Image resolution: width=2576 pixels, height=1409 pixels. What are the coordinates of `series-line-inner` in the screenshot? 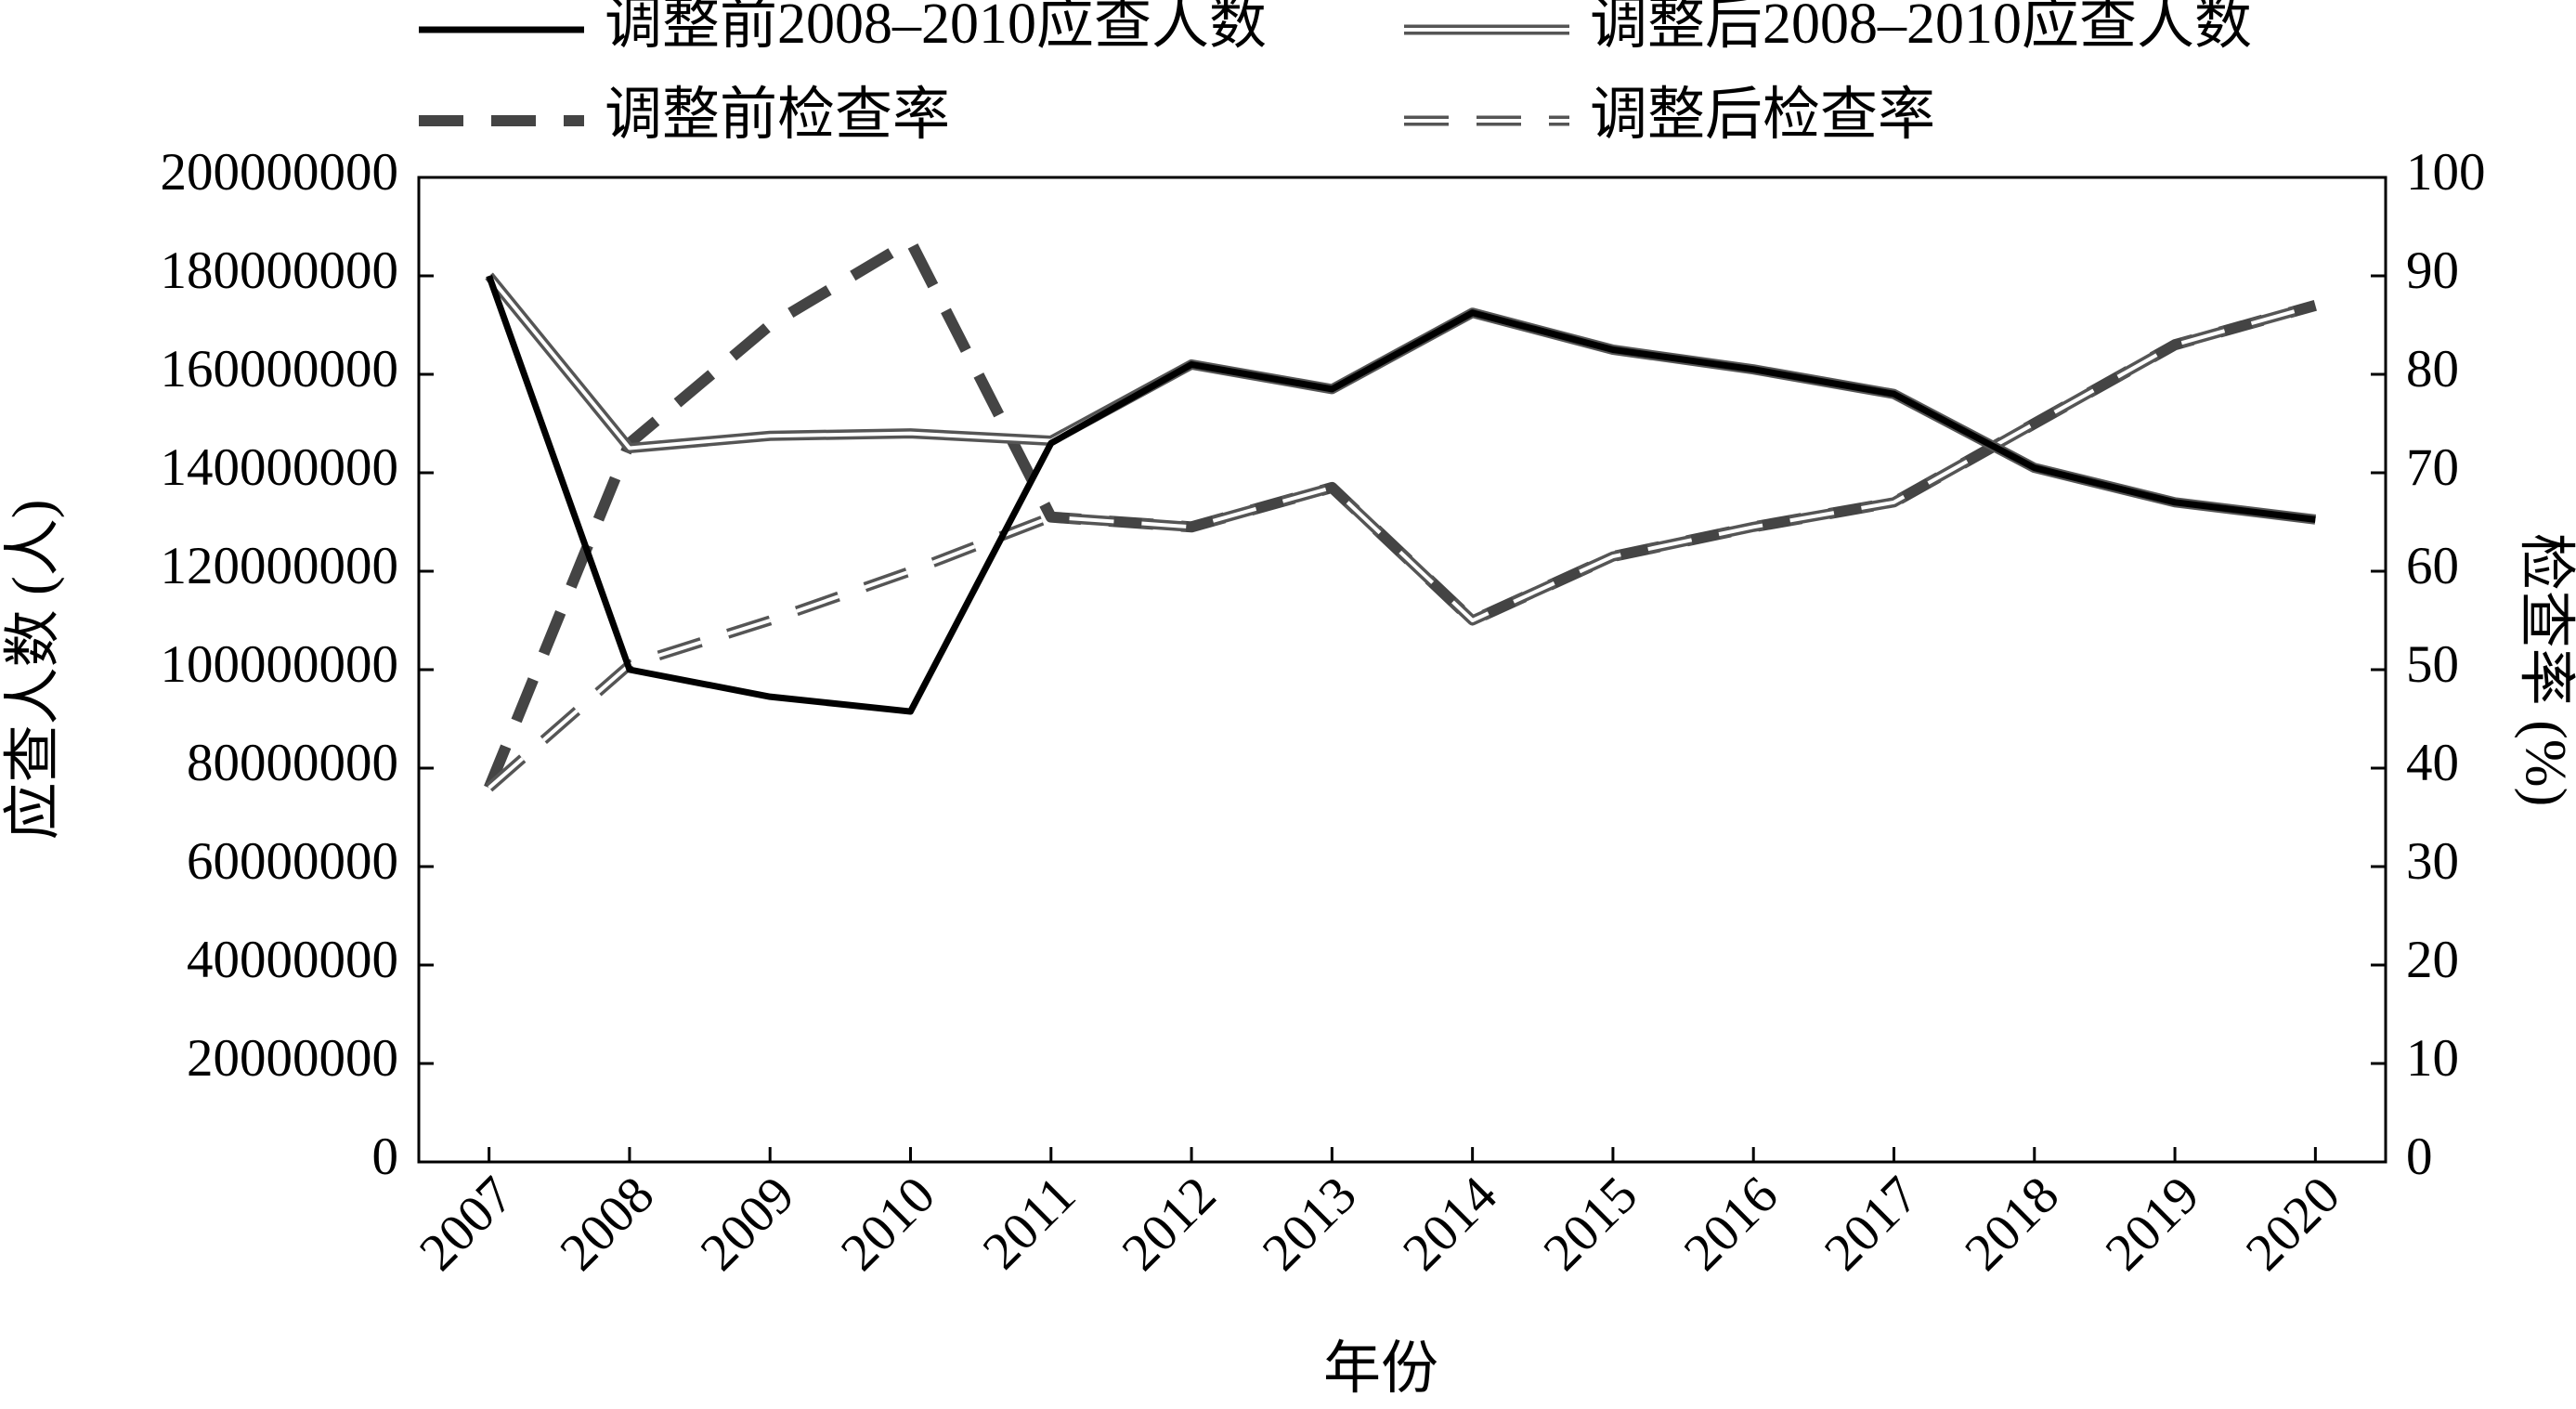 It's located at (1402, 398).